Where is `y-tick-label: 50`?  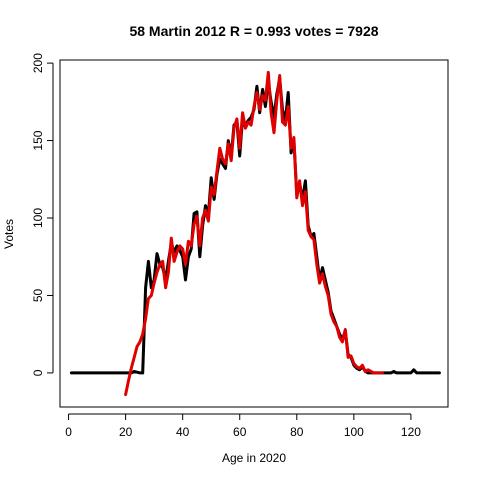
y-tick-label: 50 is located at coordinates (38, 295).